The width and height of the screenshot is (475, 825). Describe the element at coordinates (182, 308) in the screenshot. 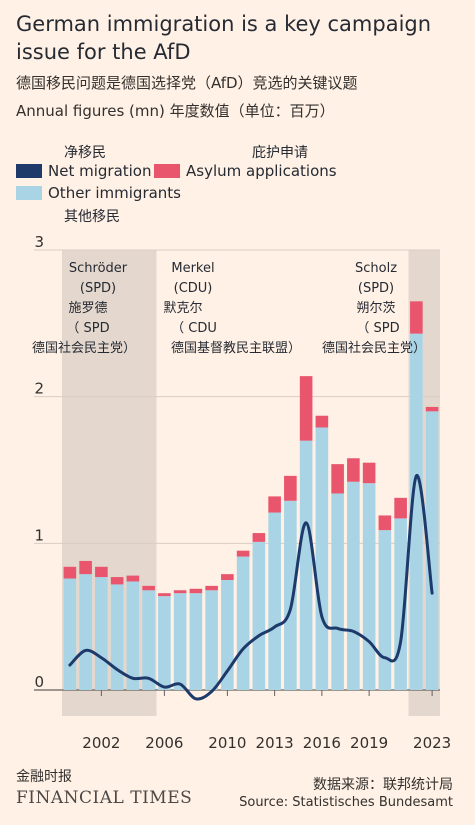

I see `annotation-1-line-2: 默克尔` at that location.